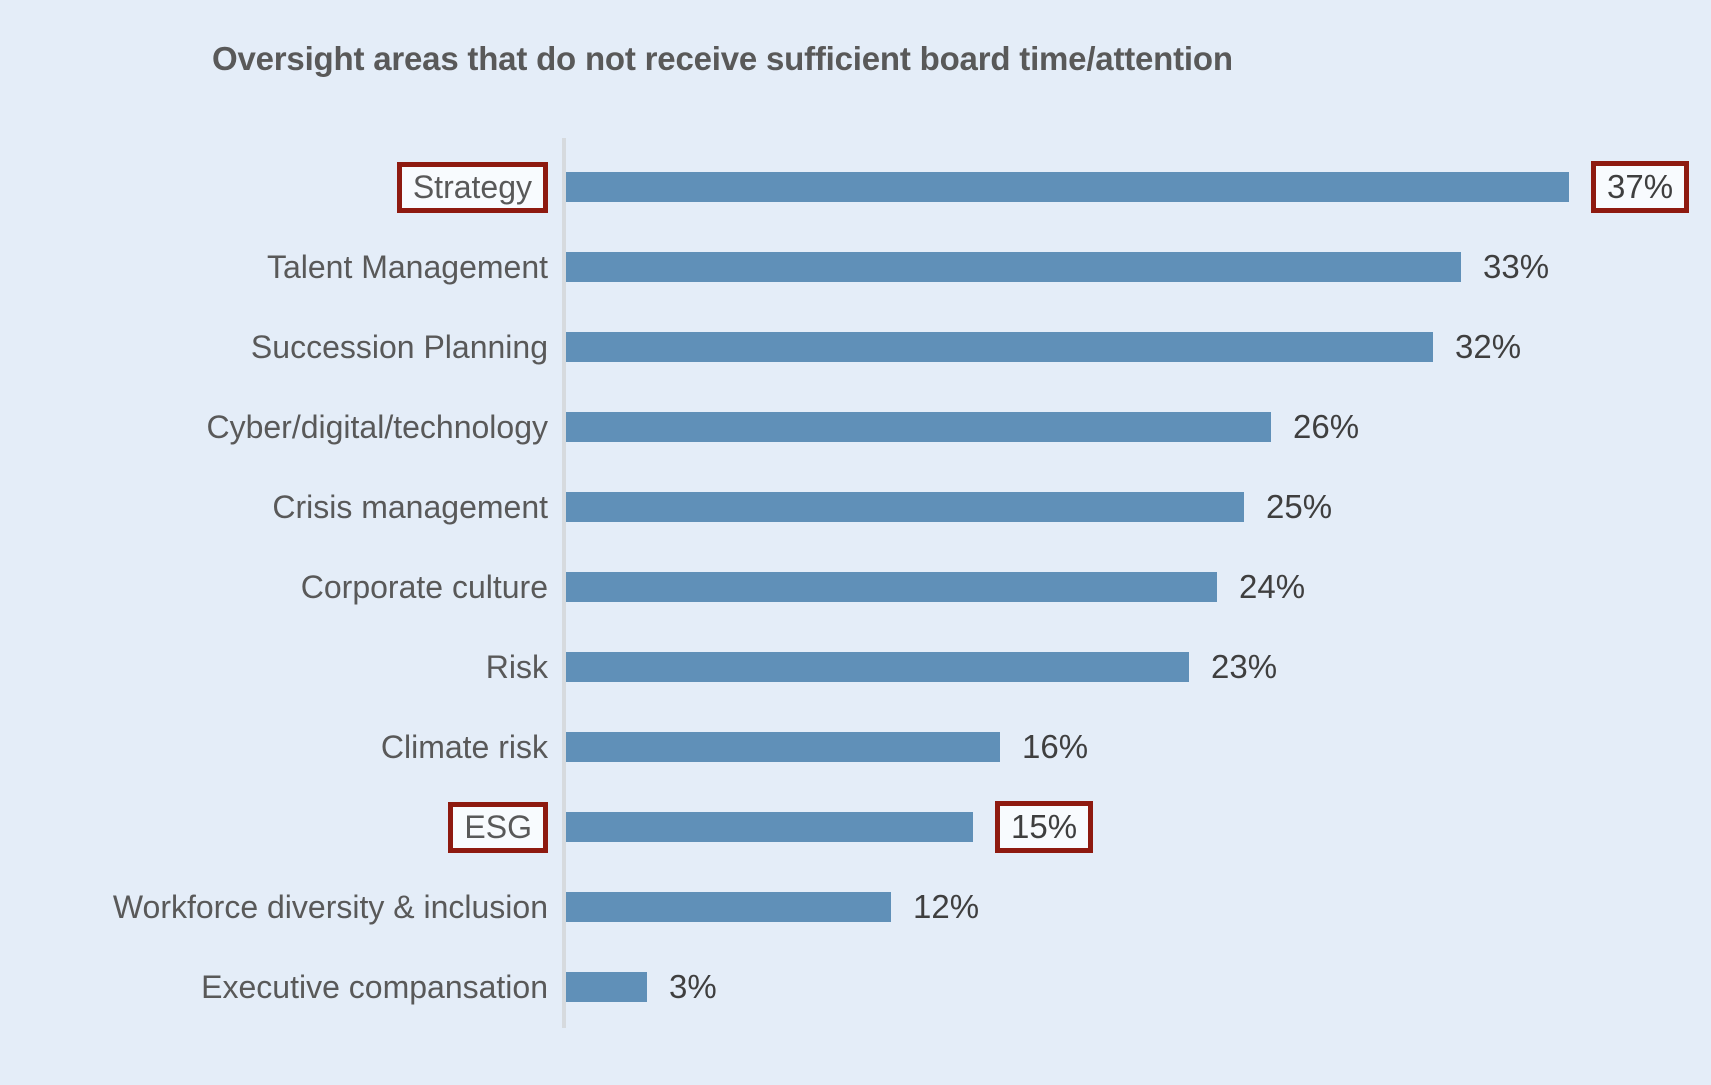 Image resolution: width=1711 pixels, height=1085 pixels. What do you see at coordinates (1044, 827) in the screenshot?
I see `value-label-highlighted: 15%` at bounding box center [1044, 827].